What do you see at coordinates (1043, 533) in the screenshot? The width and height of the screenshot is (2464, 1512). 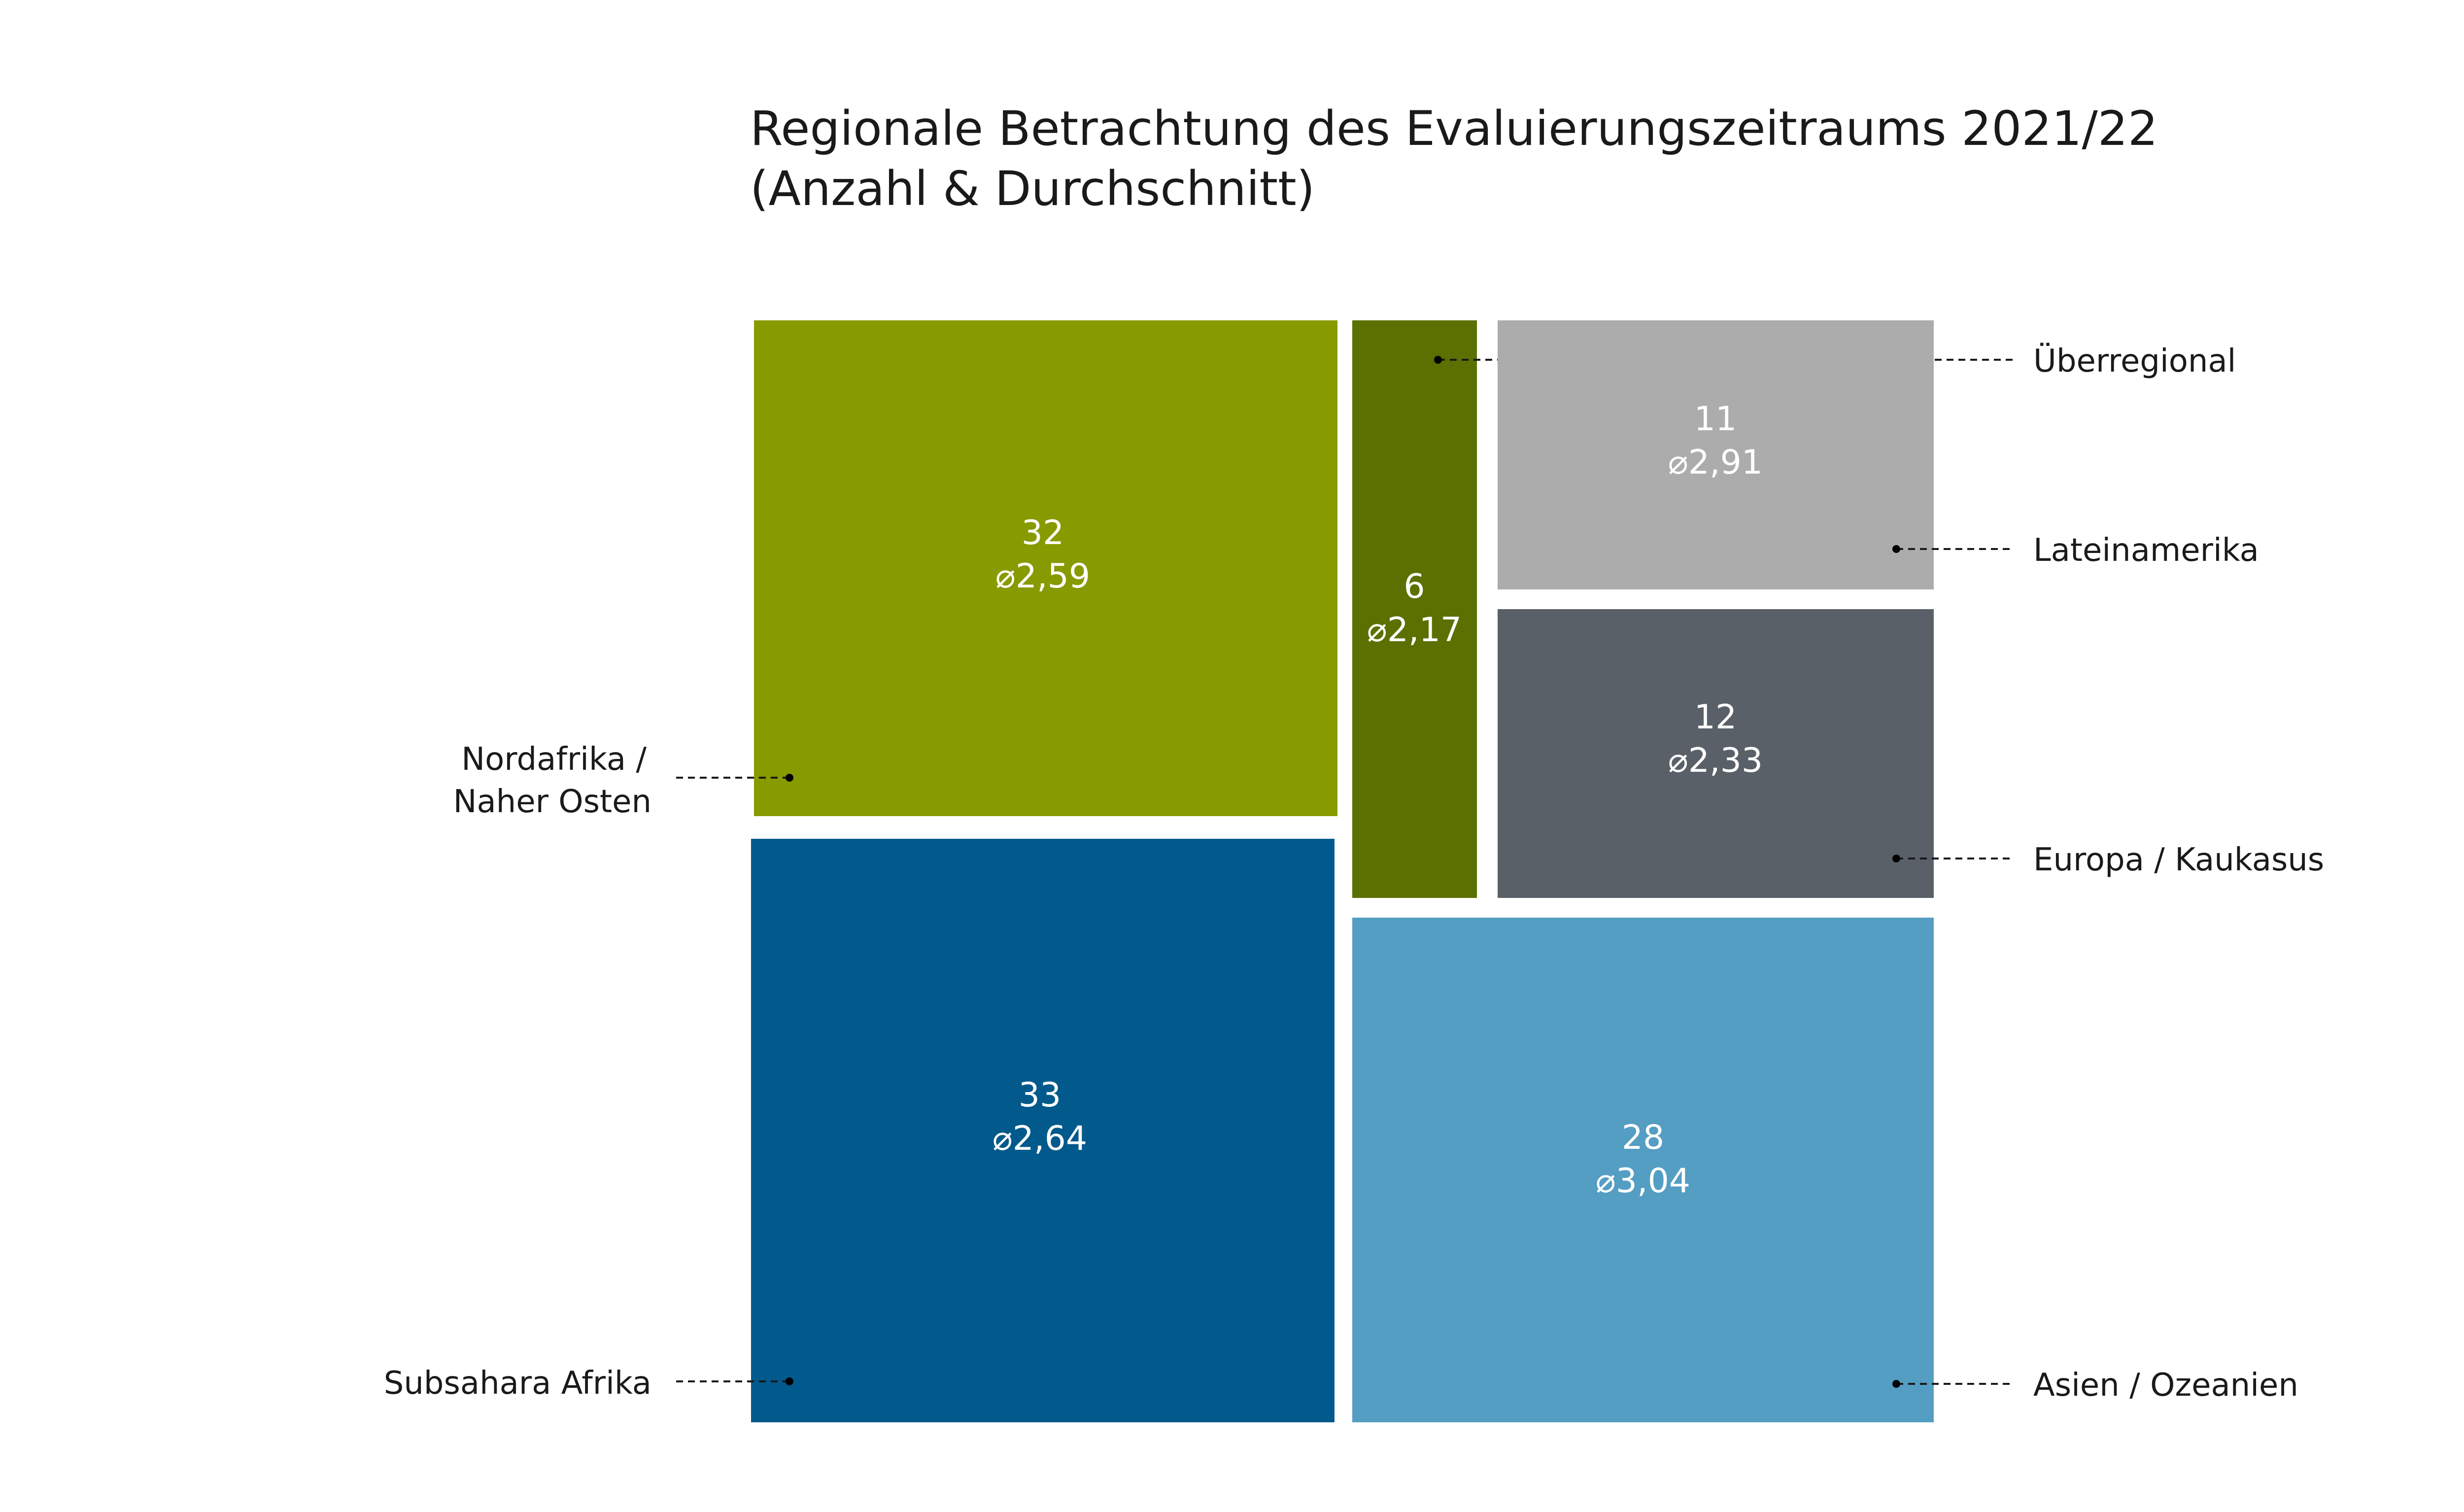 I see `tile-count-nordafrika: 32` at bounding box center [1043, 533].